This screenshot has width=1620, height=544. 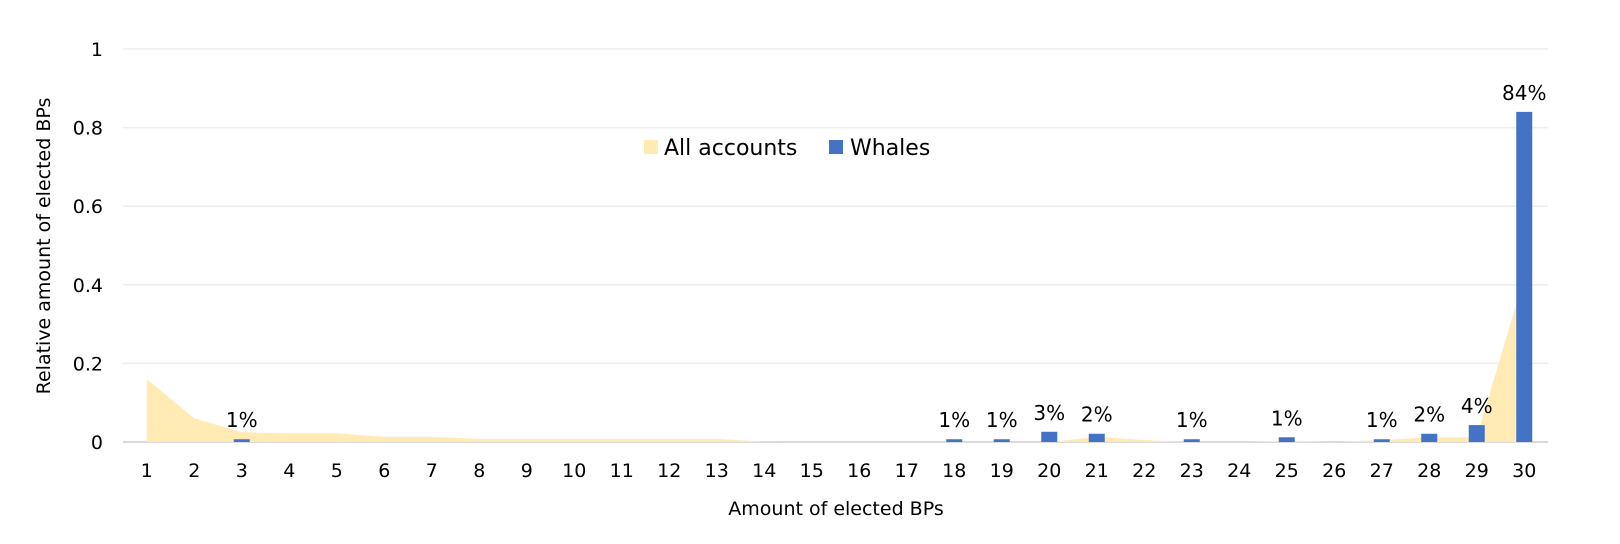 What do you see at coordinates (88, 286) in the screenshot?
I see `y-tick-label: 0.4` at bounding box center [88, 286].